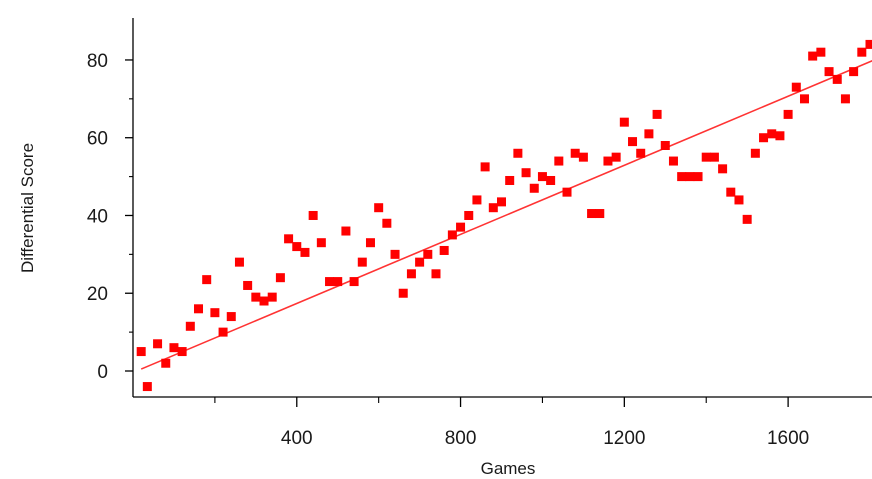 The height and width of the screenshot is (479, 872). Describe the element at coordinates (461, 438) in the screenshot. I see `x-tick-label: 800` at that location.